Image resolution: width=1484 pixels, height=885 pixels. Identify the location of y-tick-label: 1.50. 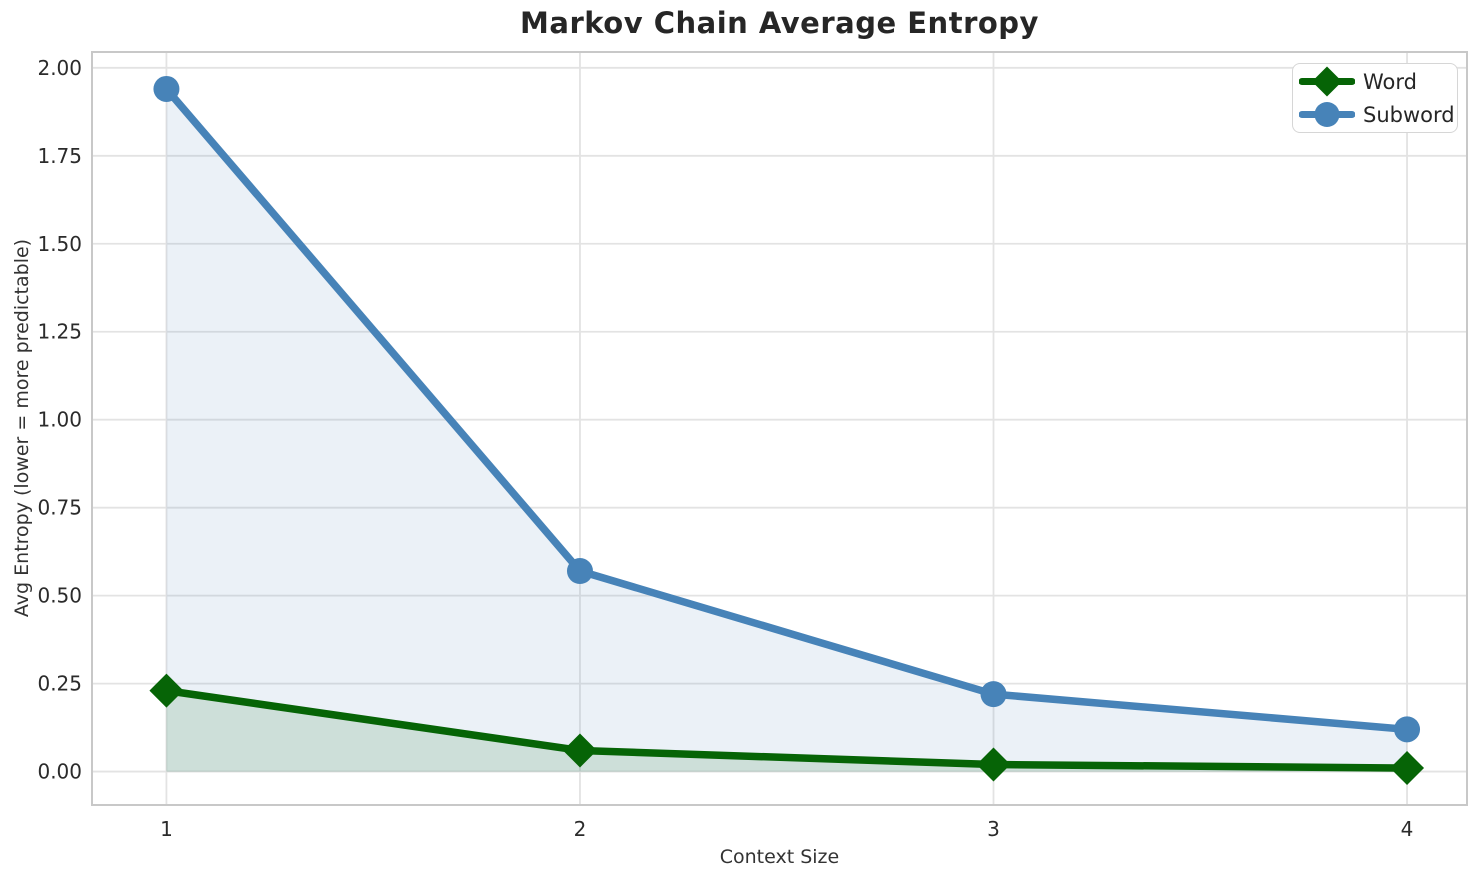
(59, 244).